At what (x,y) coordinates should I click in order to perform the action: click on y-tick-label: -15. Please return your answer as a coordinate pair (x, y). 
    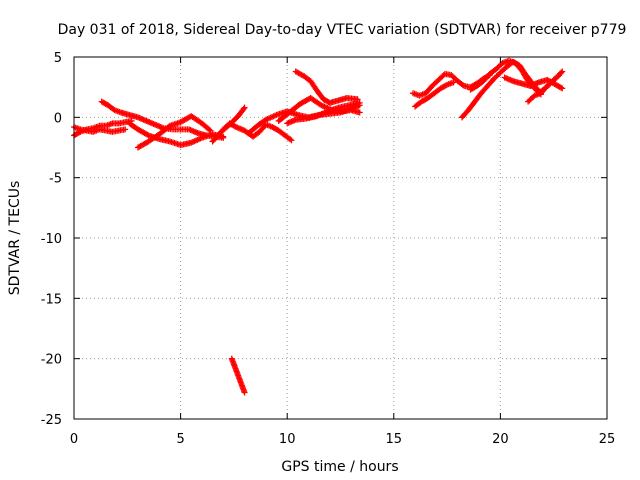
    Looking at the image, I should click on (51, 299).